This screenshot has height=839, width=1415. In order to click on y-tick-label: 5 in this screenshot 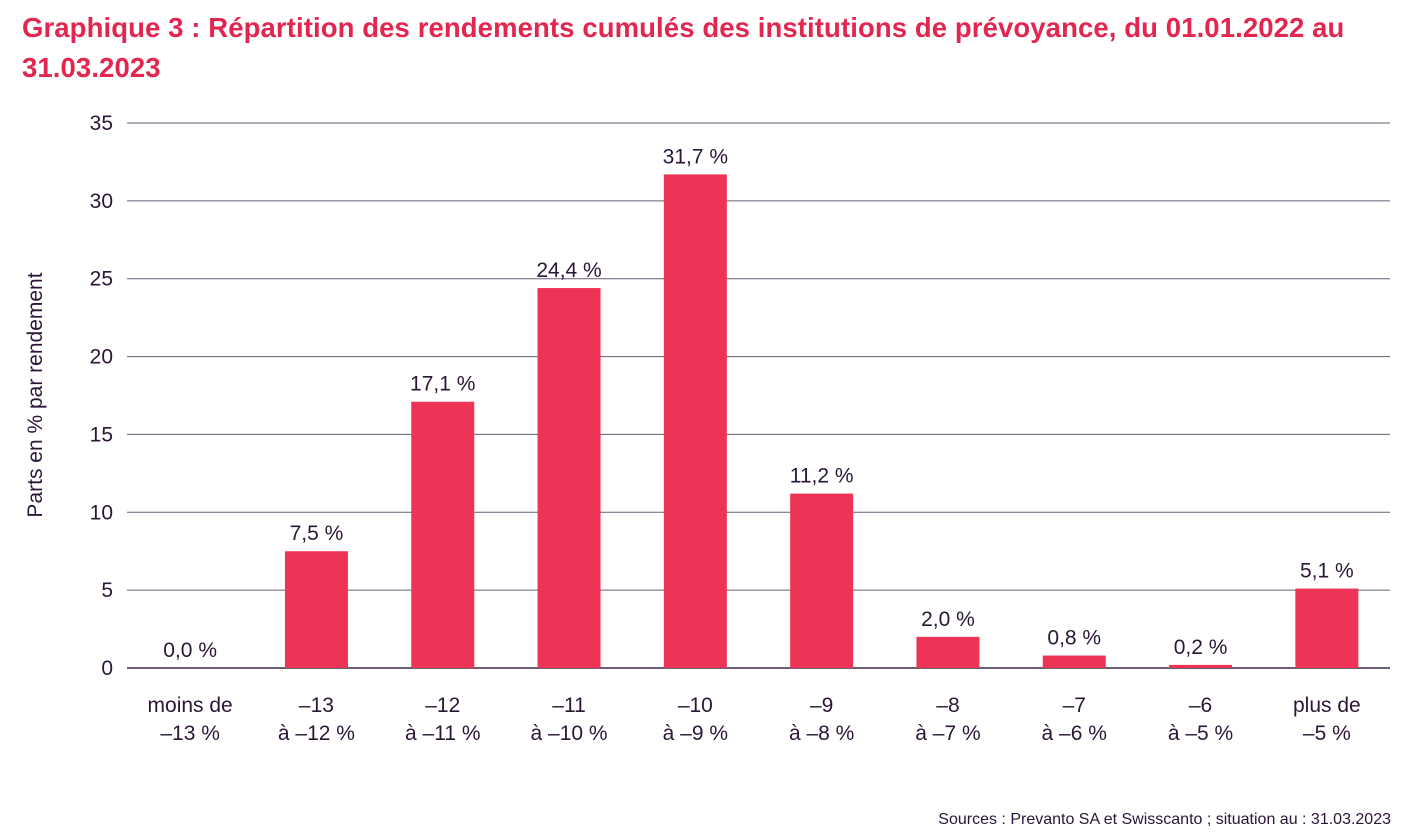, I will do `click(107, 590)`.